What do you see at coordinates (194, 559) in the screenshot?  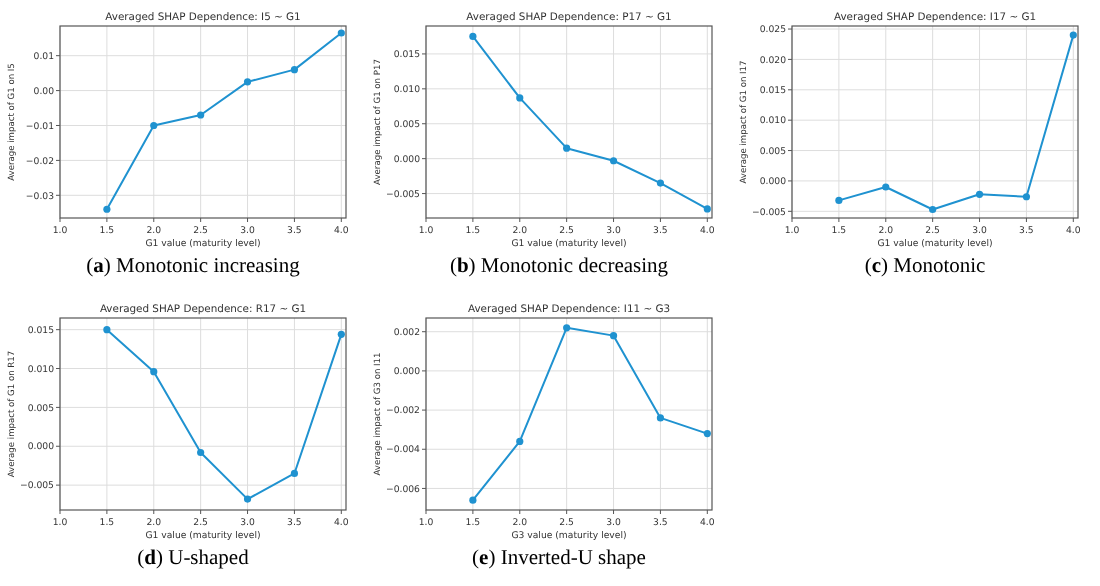 I see `text: (d) U-shaped` at bounding box center [194, 559].